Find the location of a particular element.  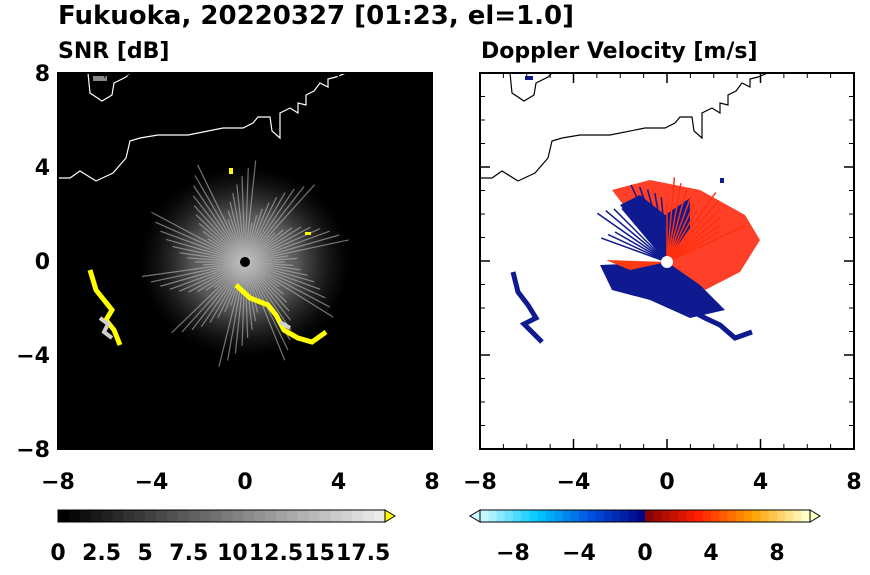

y-tick-label: 0 is located at coordinates (42, 262).